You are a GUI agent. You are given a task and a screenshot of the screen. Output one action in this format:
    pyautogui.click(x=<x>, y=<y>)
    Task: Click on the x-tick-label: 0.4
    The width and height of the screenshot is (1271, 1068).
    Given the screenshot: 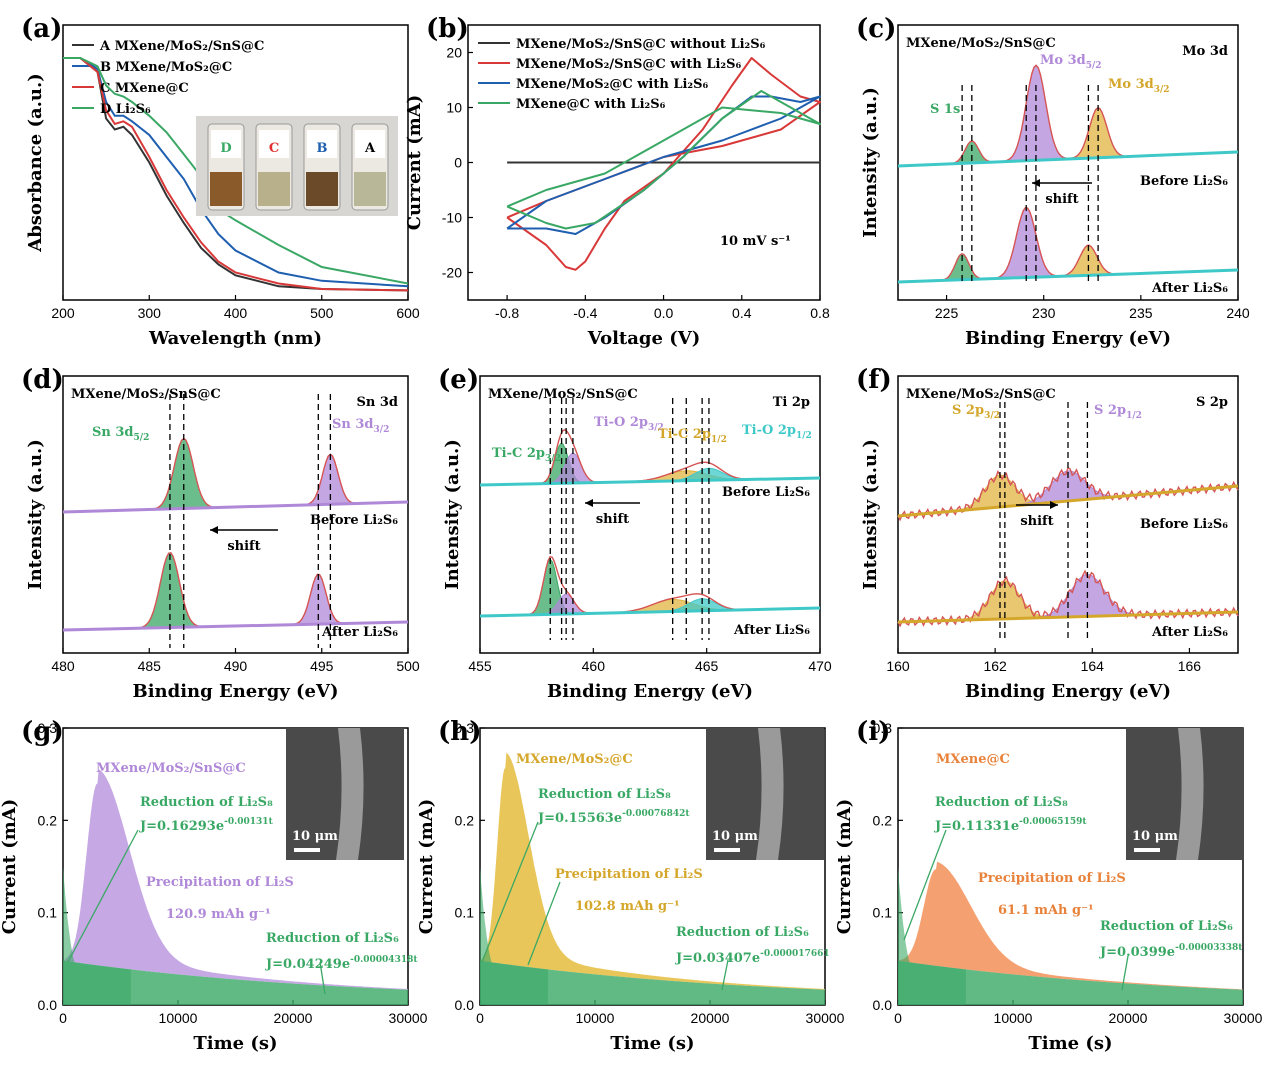 What is the action you would take?
    pyautogui.click(x=742, y=313)
    